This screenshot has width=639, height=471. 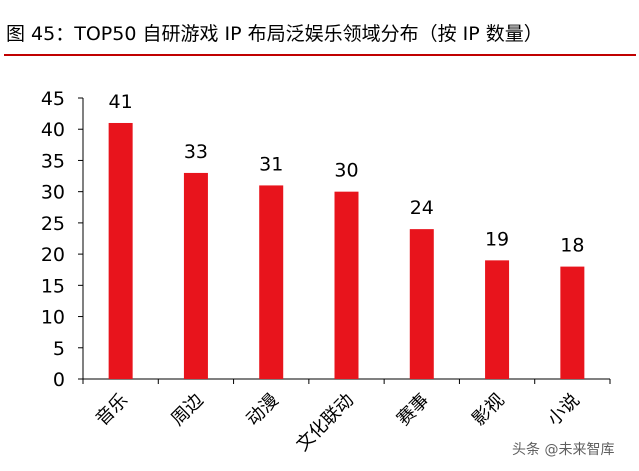 What do you see at coordinates (422, 208) in the screenshot?
I see `data-label: 24` at bounding box center [422, 208].